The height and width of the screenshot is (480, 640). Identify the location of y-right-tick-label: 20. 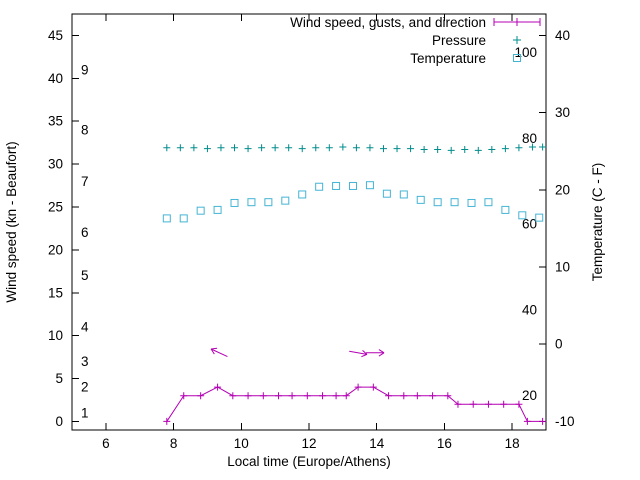
(562, 189).